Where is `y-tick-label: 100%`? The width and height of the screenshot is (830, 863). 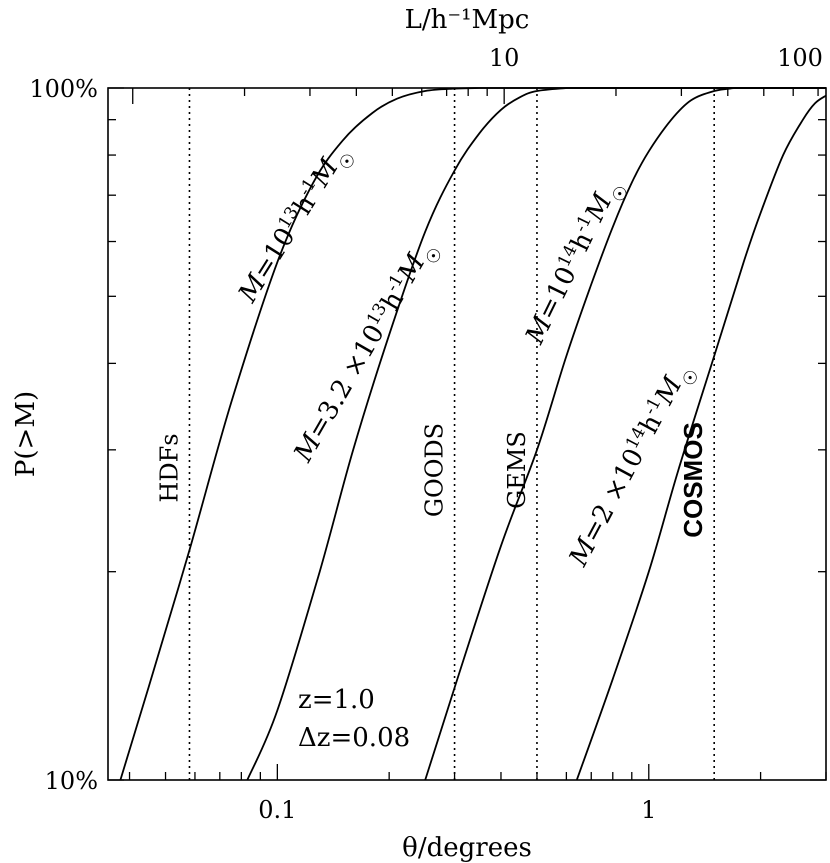
y-tick-label: 100% is located at coordinates (63, 89).